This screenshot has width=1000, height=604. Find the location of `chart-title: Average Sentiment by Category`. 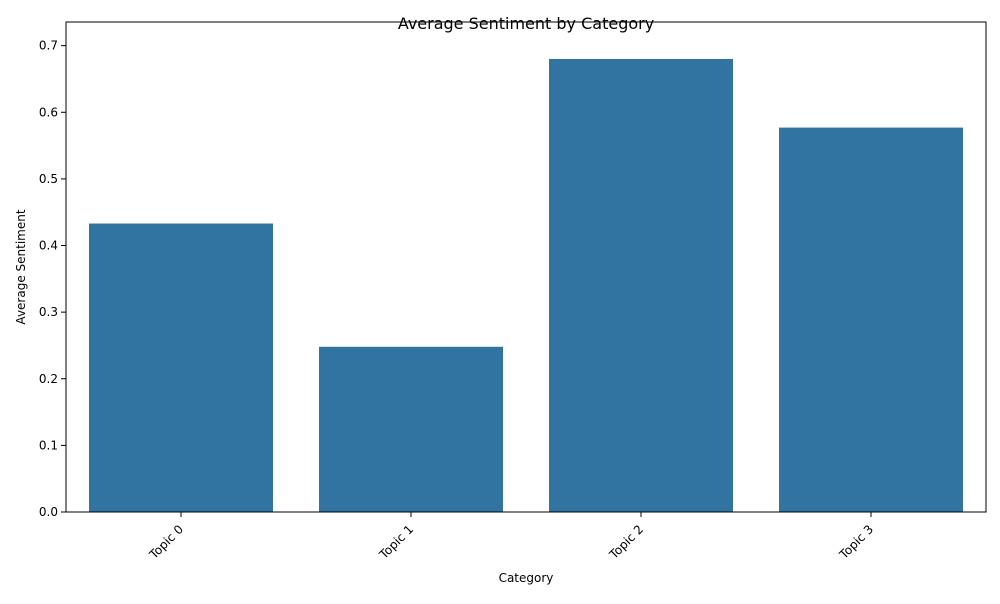

chart-title: Average Sentiment by Category is located at coordinates (526, 23).